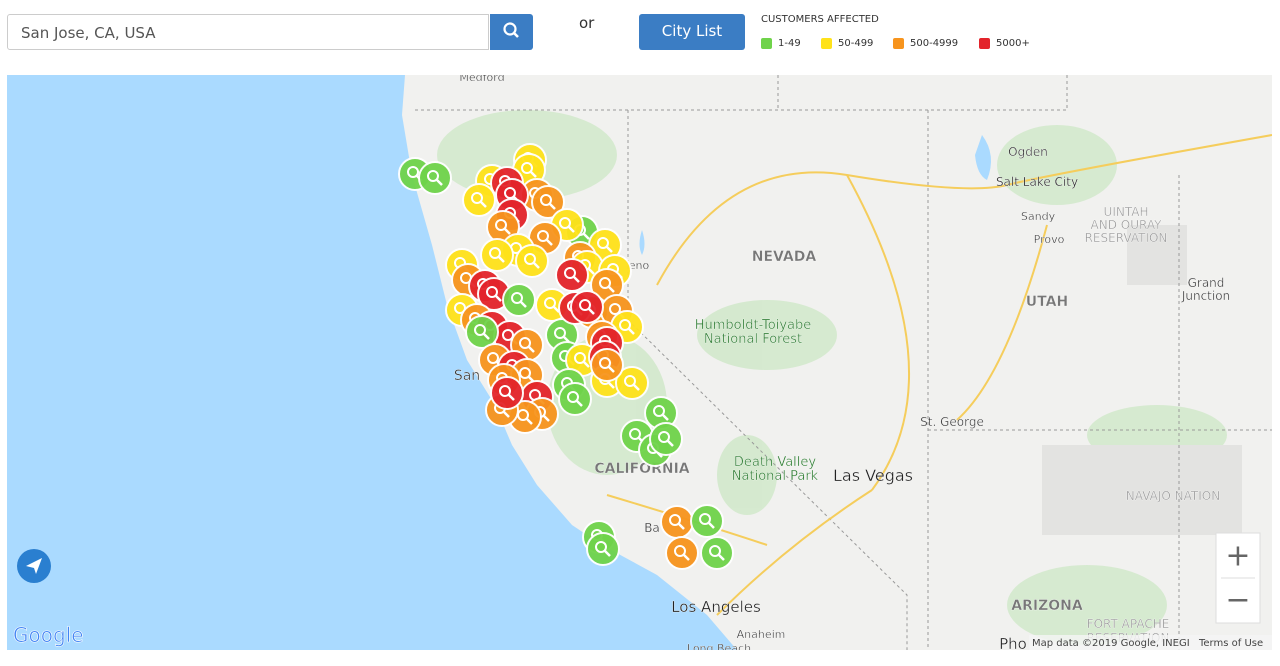  I want to click on locate-icon, so click(34, 566).